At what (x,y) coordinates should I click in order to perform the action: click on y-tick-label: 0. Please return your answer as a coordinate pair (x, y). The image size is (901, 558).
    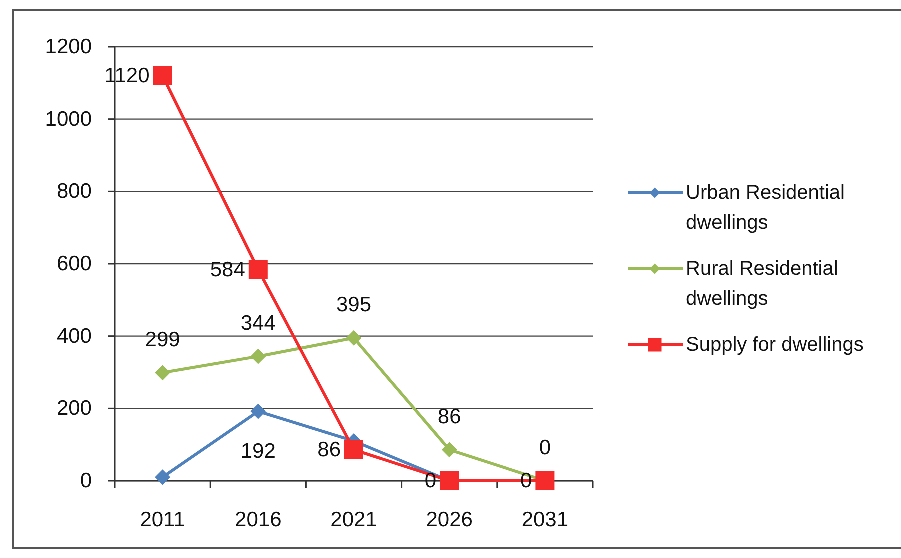
    Looking at the image, I should click on (86, 481).